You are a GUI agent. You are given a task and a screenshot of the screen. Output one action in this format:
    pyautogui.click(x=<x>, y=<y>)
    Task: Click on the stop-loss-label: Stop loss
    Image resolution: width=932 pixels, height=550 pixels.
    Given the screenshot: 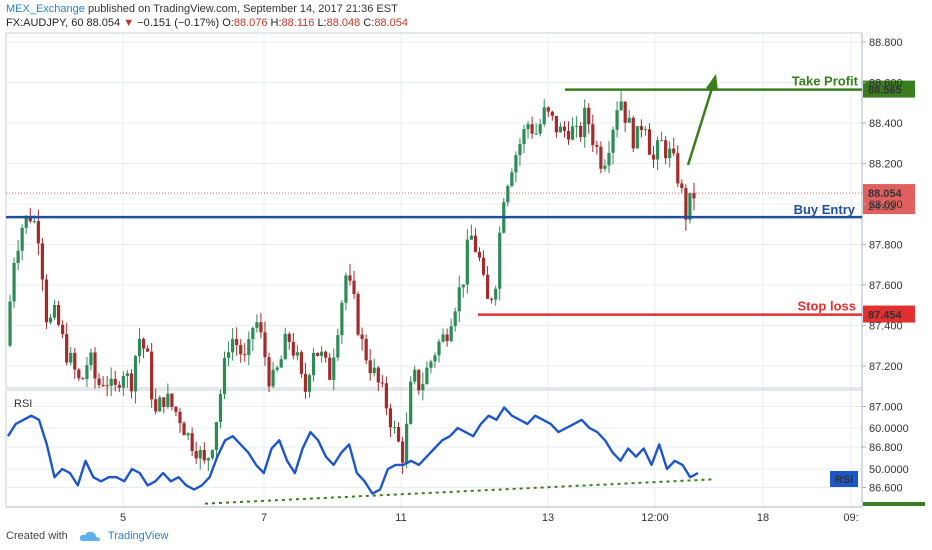 What is the action you would take?
    pyautogui.click(x=826, y=306)
    